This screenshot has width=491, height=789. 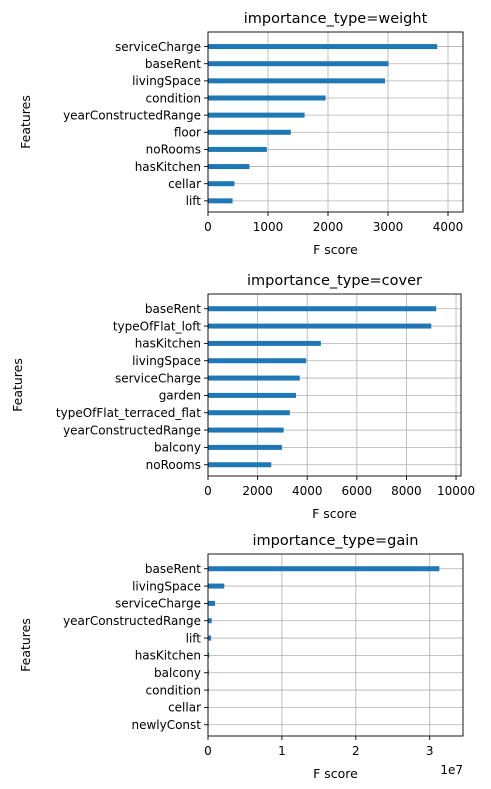 I want to click on x-offset-label: 1e7, so click(x=451, y=770).